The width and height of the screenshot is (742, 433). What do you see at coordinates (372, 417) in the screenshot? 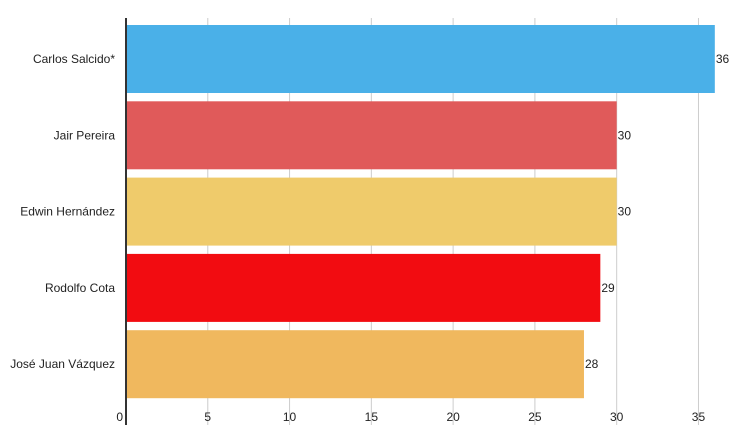
I see `x-tick-label: 15` at bounding box center [372, 417].